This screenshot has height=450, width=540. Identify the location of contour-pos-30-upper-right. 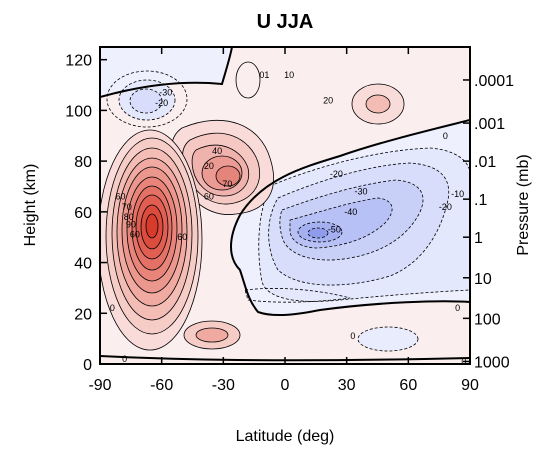
(378, 104).